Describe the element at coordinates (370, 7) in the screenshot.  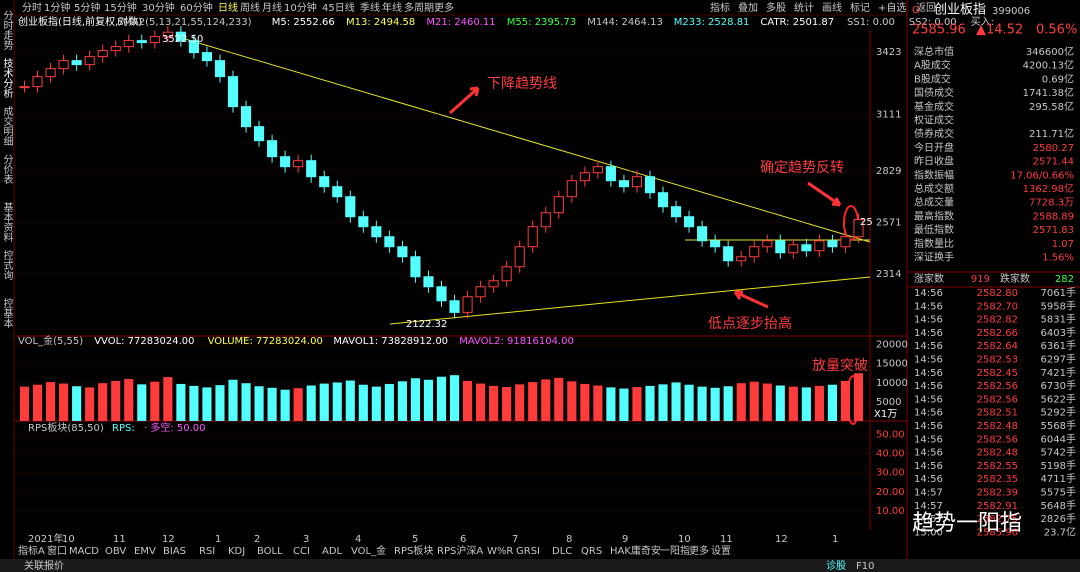
I see `period-tab: 季线` at that location.